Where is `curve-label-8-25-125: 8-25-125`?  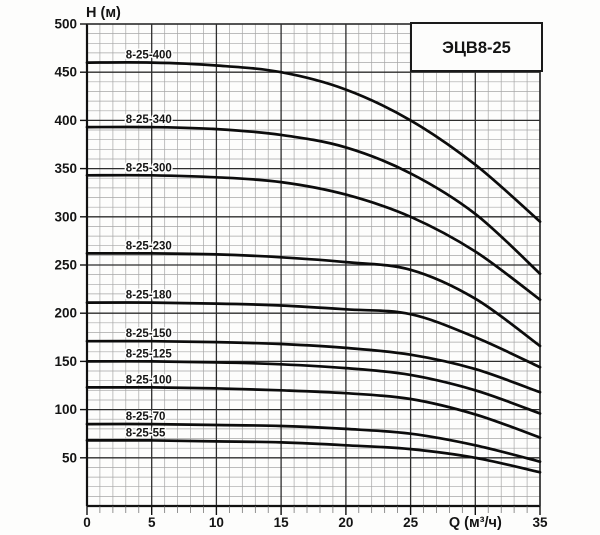
curve-label-8-25-125: 8-25-125 is located at coordinates (149, 354).